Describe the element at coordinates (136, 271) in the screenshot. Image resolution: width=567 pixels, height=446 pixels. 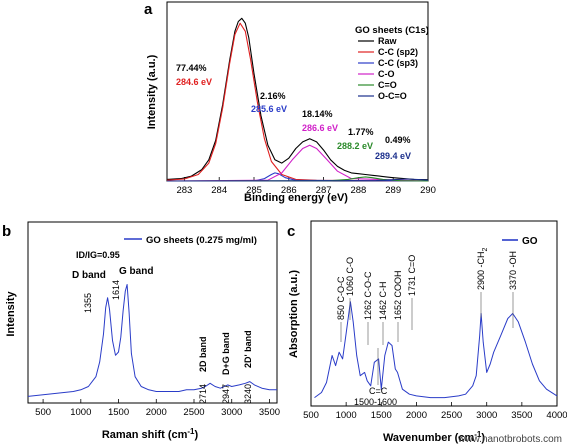
I see `annotation-b-g-band: G band` at that location.